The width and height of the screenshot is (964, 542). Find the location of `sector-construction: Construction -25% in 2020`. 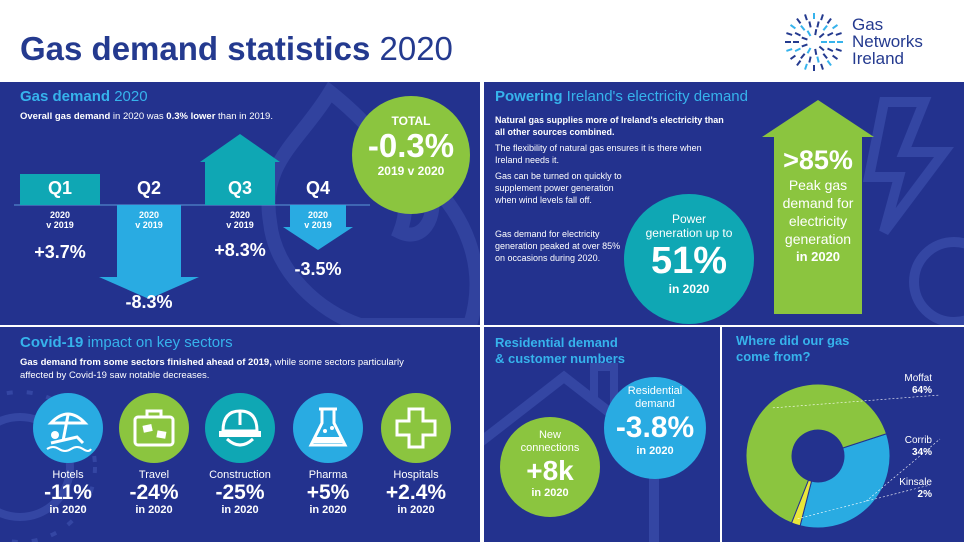

sector-construction: Construction -25% in 2020 is located at coordinates (240, 454).